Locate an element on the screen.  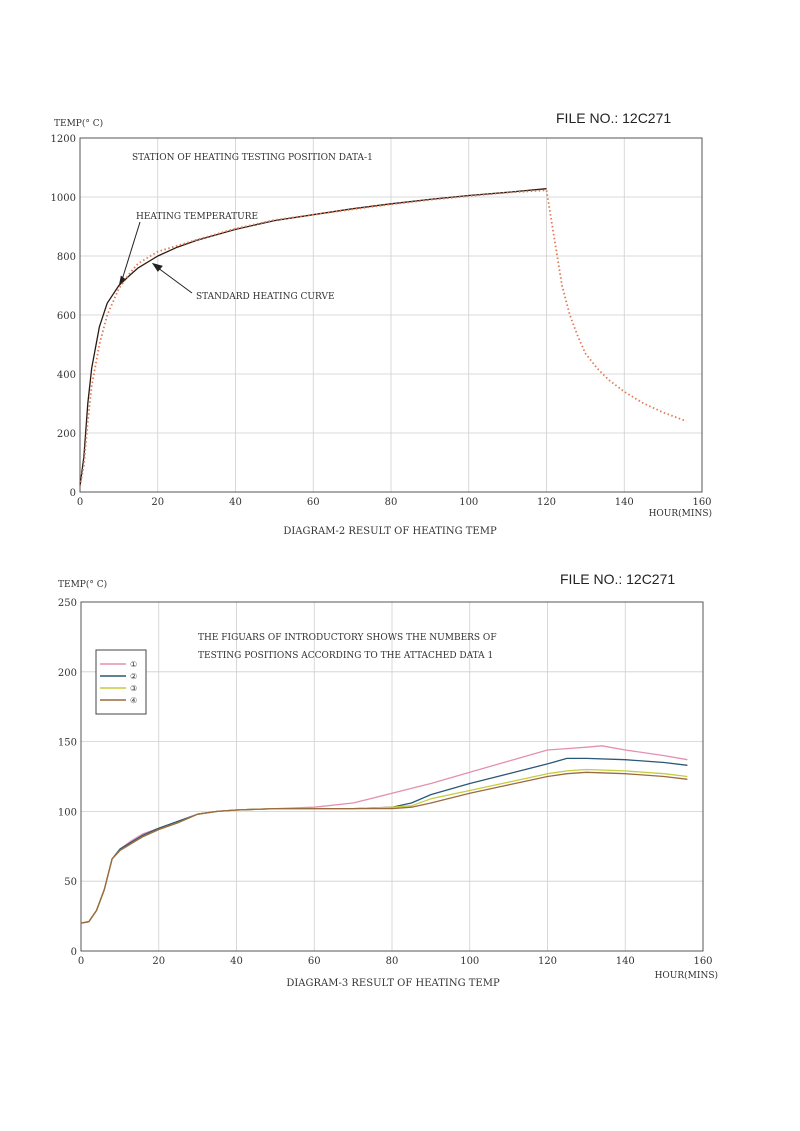
annotation-standard-curve: STANDARD HEATING CURVE is located at coordinates (265, 297).